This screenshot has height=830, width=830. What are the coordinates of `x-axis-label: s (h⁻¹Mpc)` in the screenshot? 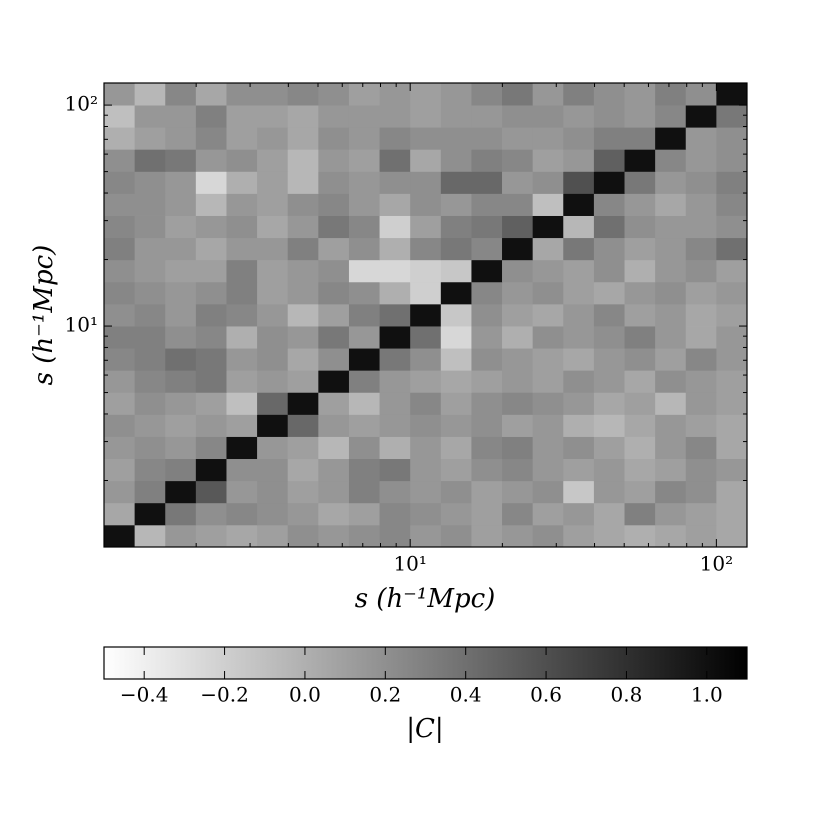 It's located at (425, 599).